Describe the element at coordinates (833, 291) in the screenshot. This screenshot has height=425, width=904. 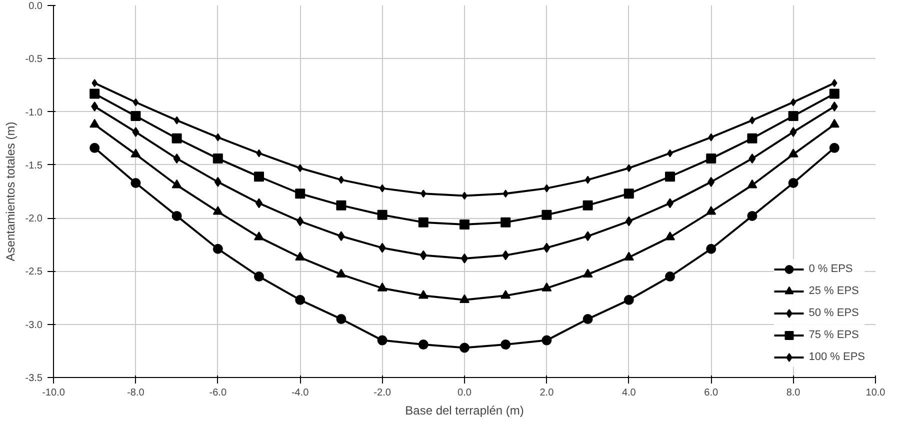
I see `legend-label: 25 % EPS` at that location.